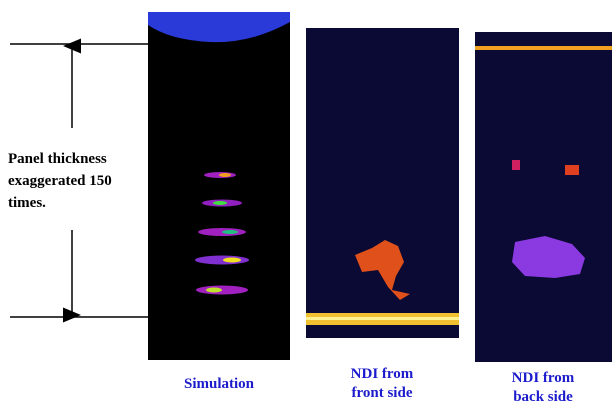 This screenshot has width=614, height=405. Describe the element at coordinates (60, 181) in the screenshot. I see `annotation: exaggerated 150` at that location.